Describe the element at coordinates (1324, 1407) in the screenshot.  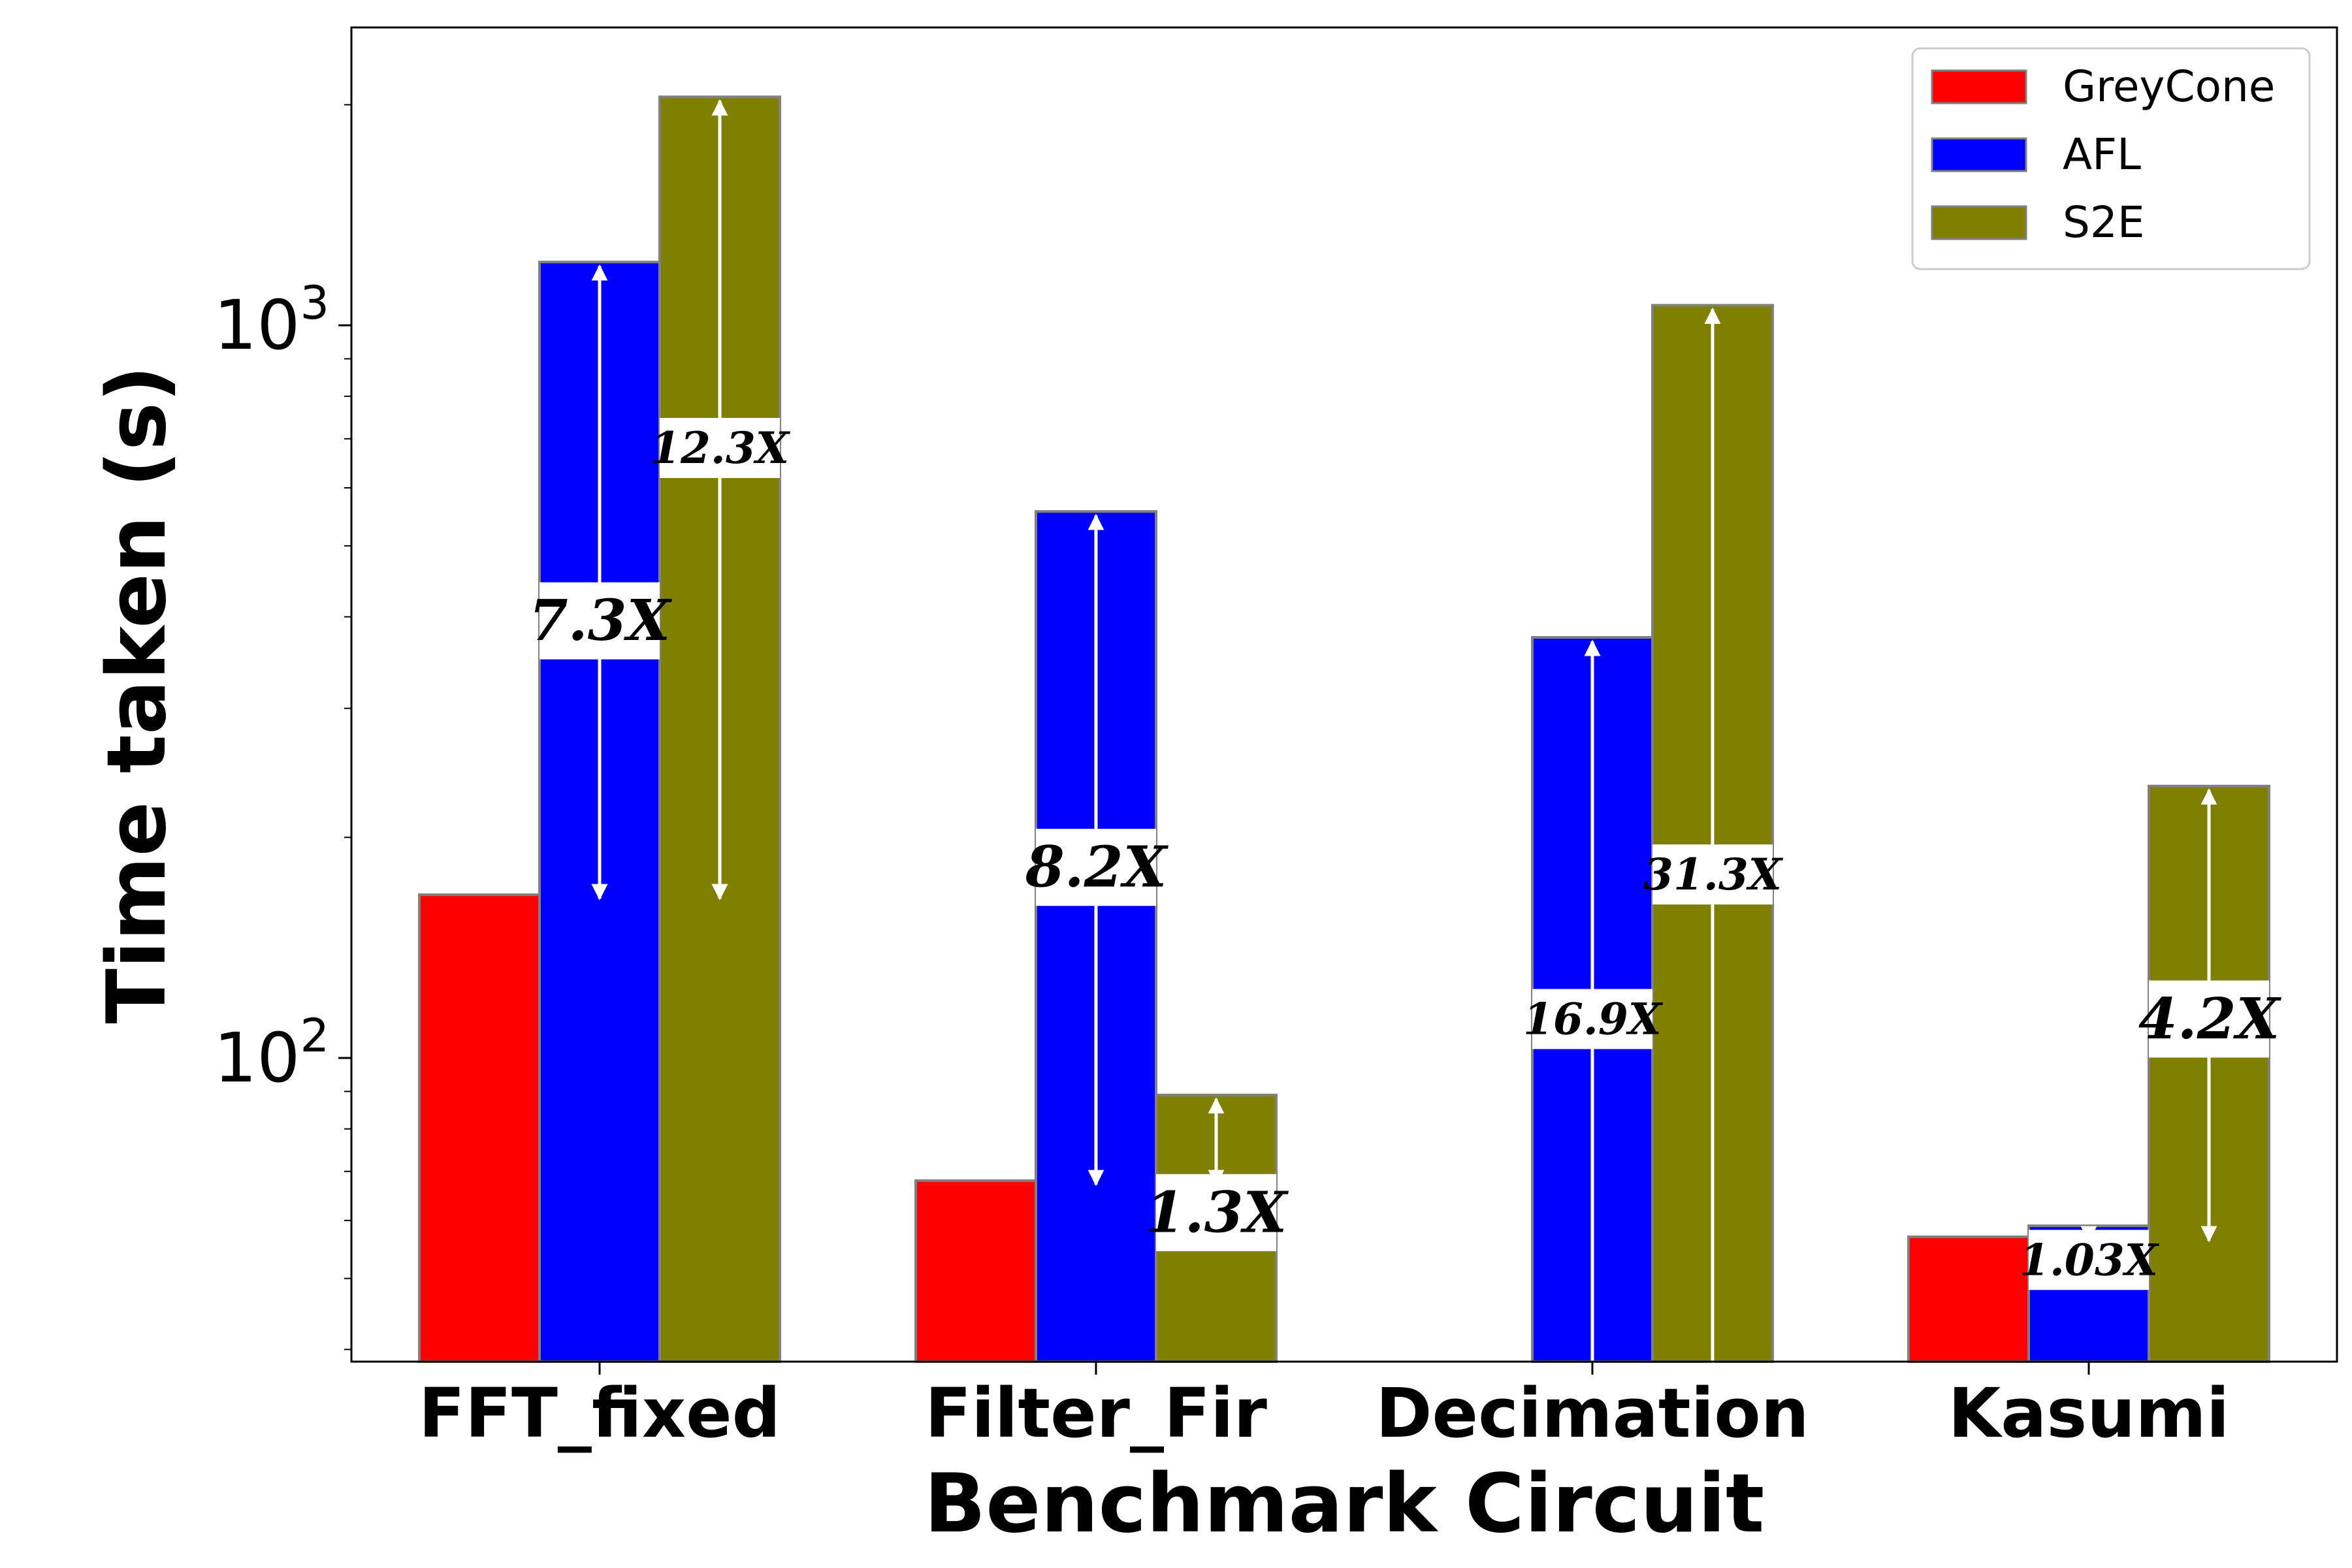
I see `x-axis: FFT_fixed Filter_Fir Decimation Kasumi` at that location.